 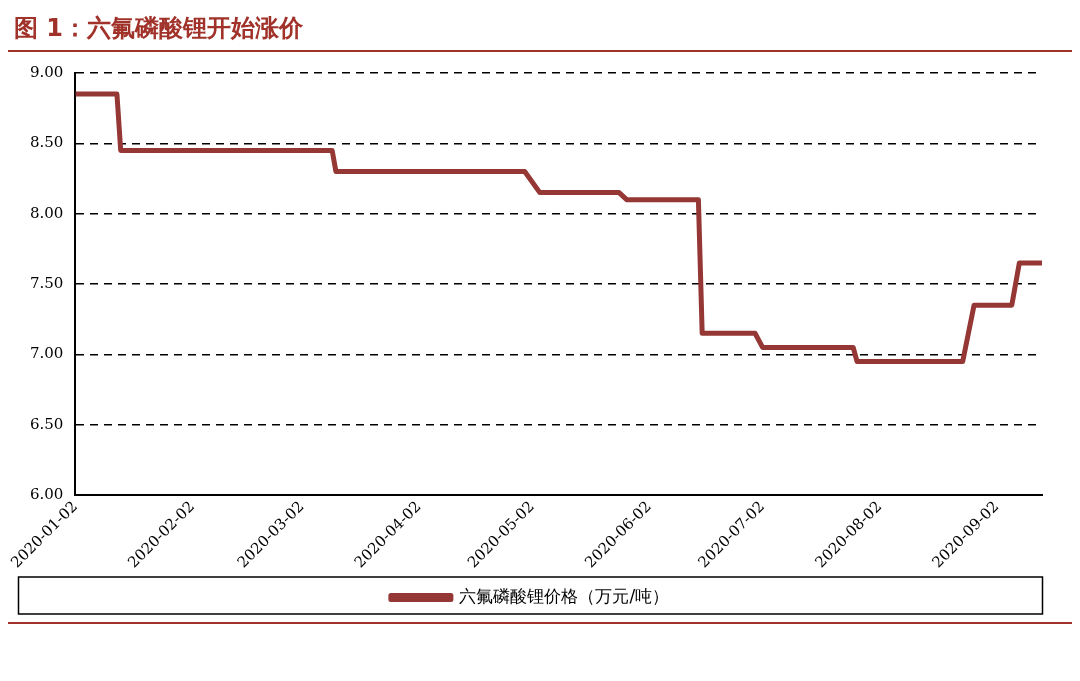 I want to click on y-tick-label: 6.00, so click(x=46, y=494).